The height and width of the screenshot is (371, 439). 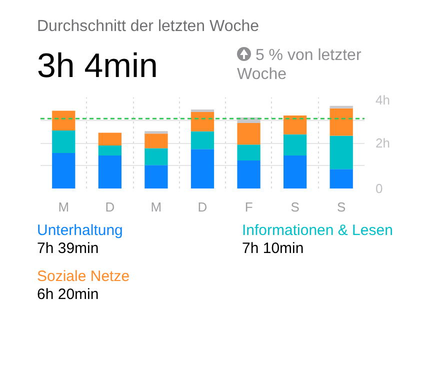 I want to click on text: Informationen & Lesen, so click(x=317, y=231).